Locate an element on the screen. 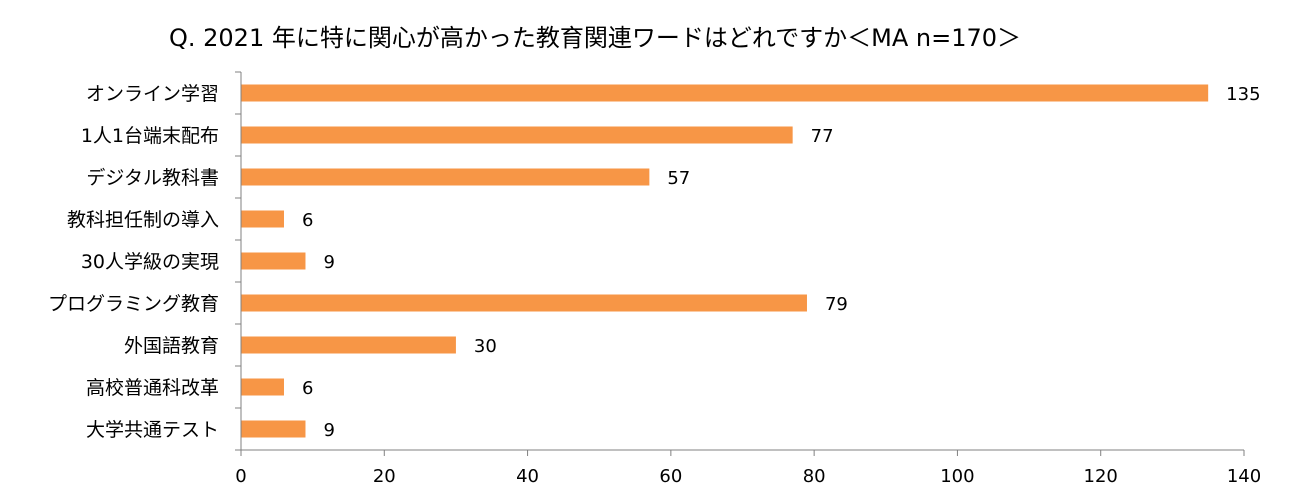  data-label: 79 is located at coordinates (836, 304).